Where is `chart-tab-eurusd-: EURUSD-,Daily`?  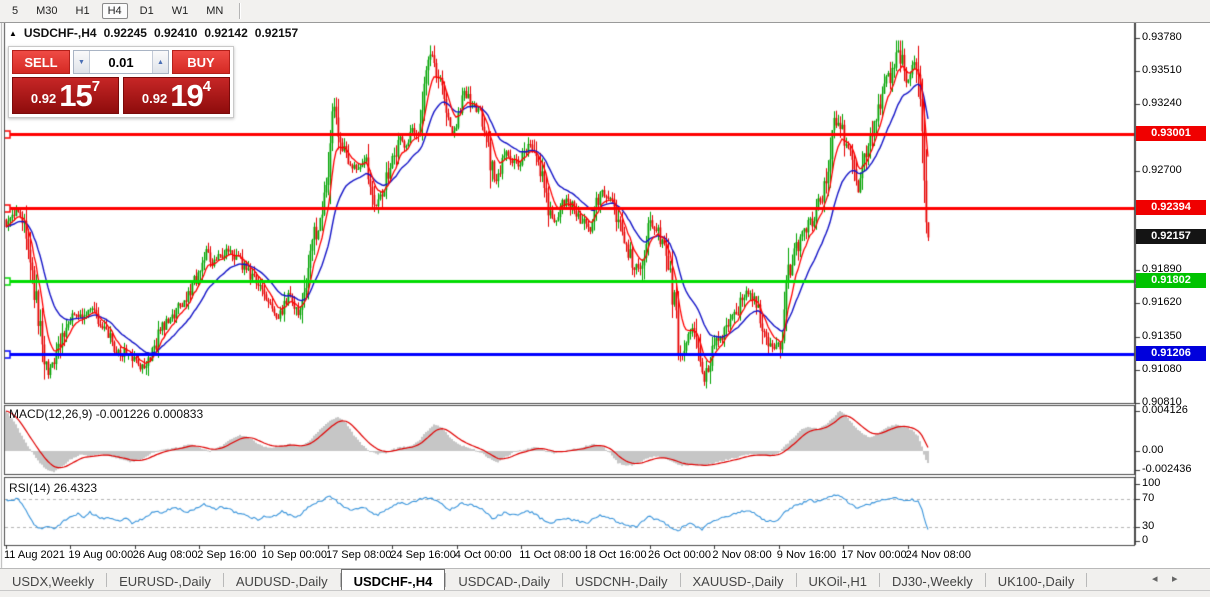
chart-tab-eurusd-: EURUSD-,Daily is located at coordinates (165, 581).